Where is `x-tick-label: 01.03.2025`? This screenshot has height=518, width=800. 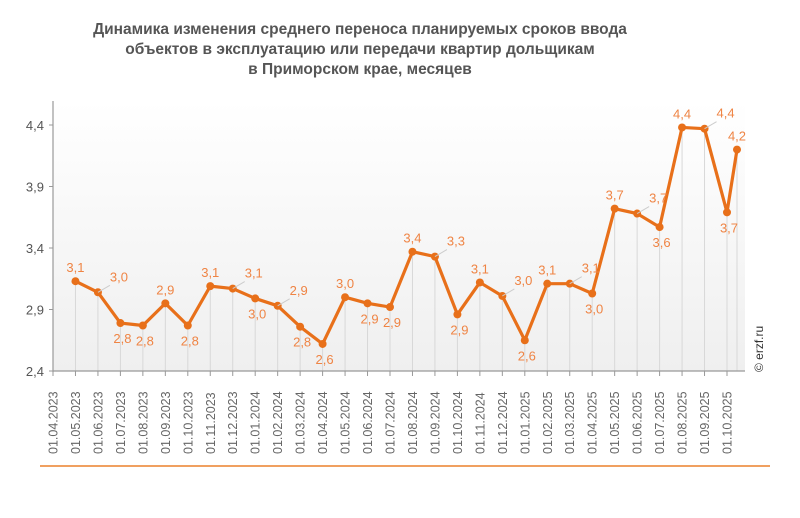
x-tick-label: 01.03.2025 is located at coordinates (570, 422).